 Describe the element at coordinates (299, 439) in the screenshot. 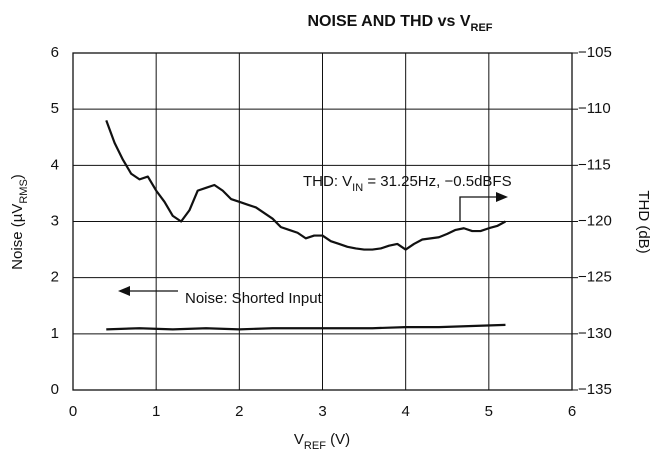

I see `x-label-text: V` at that location.